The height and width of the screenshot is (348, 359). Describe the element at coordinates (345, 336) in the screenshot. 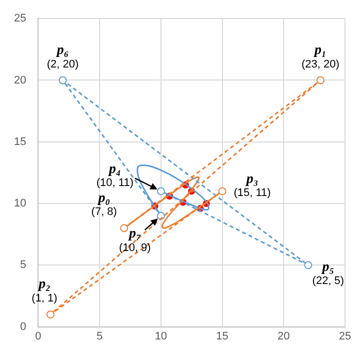

I see `x-tick-label: 25` at that location.